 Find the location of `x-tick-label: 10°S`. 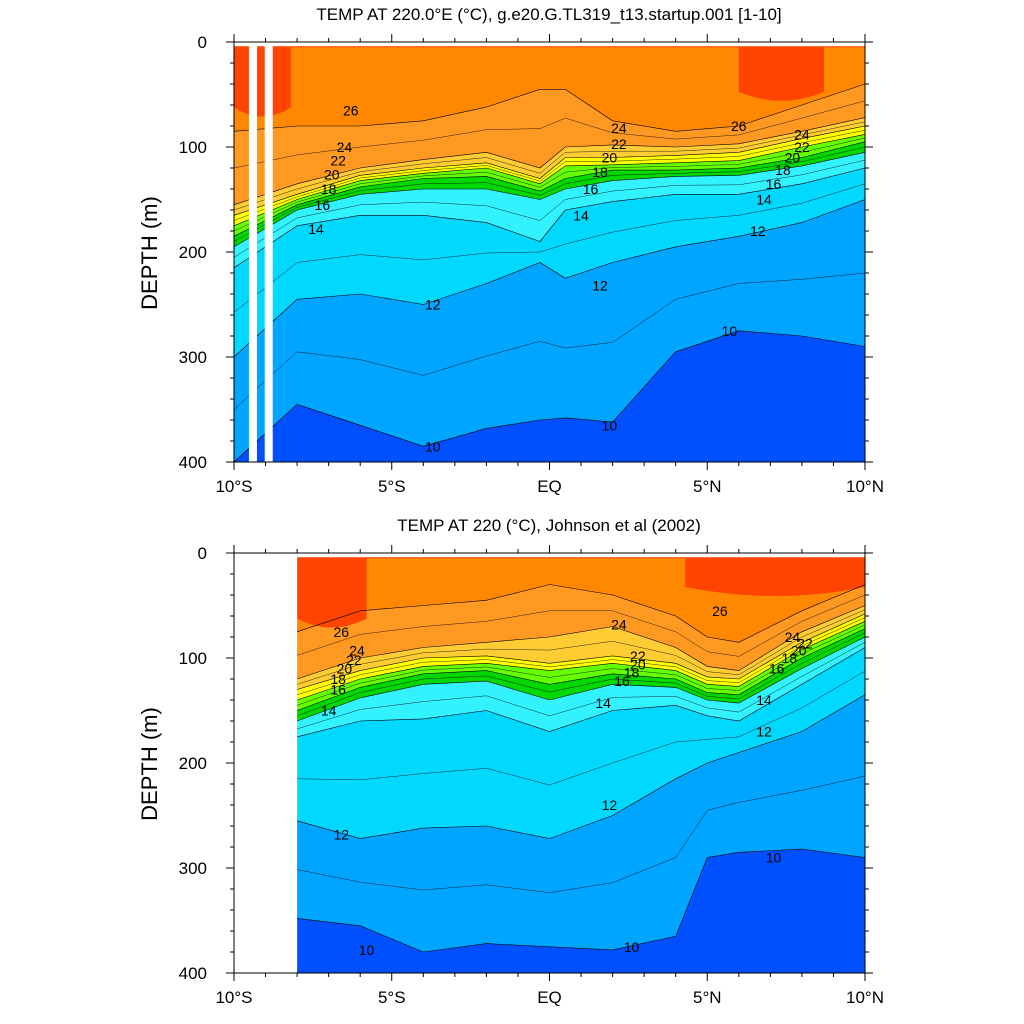

x-tick-label: 10°S is located at coordinates (233, 997).